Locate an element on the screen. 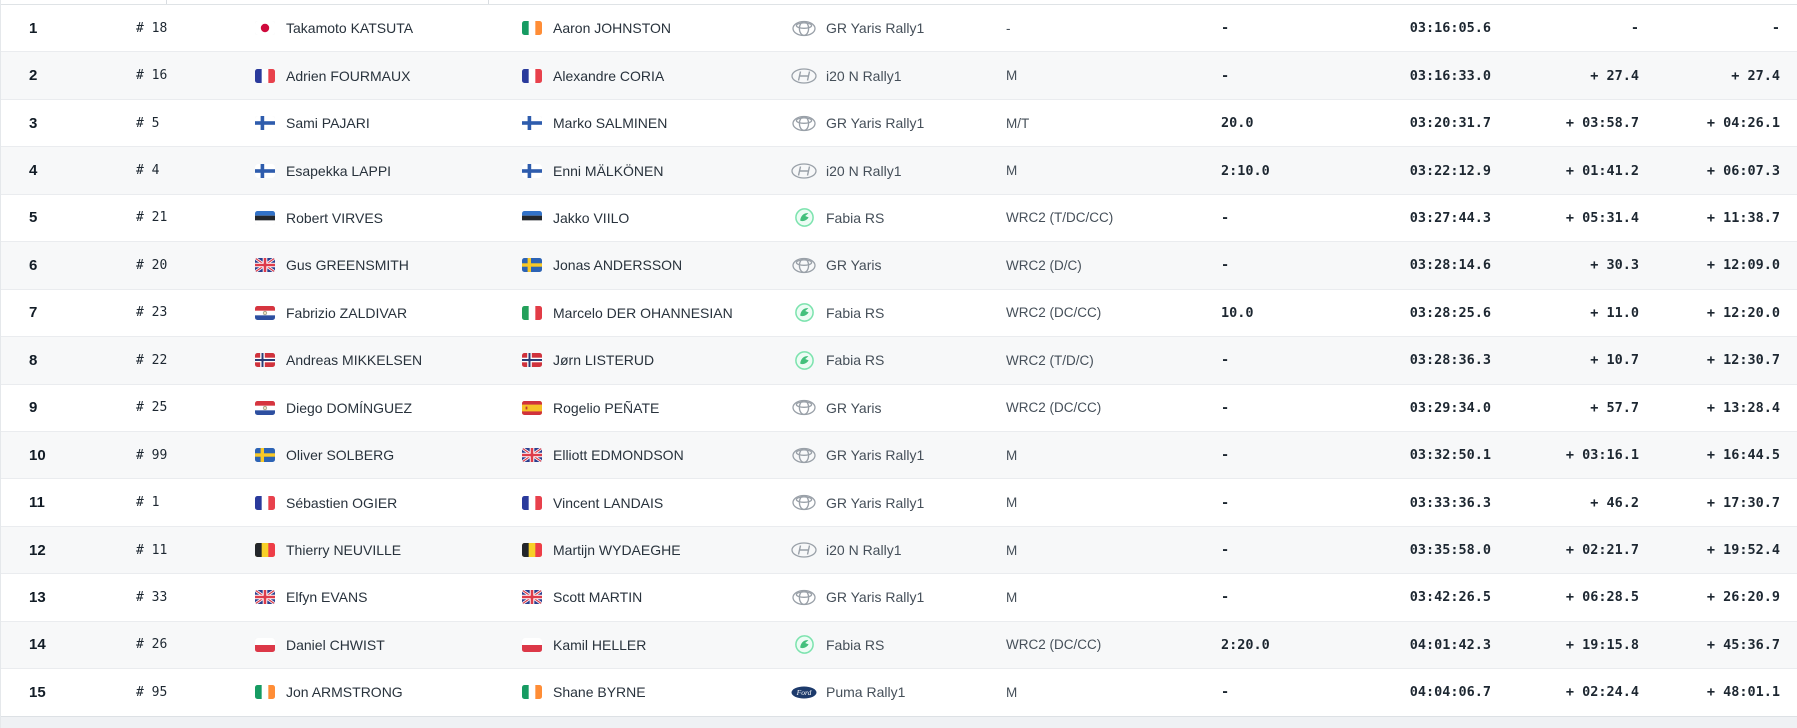 Image resolution: width=1797 pixels, height=728 pixels. car-number: # 95 is located at coordinates (152, 692).